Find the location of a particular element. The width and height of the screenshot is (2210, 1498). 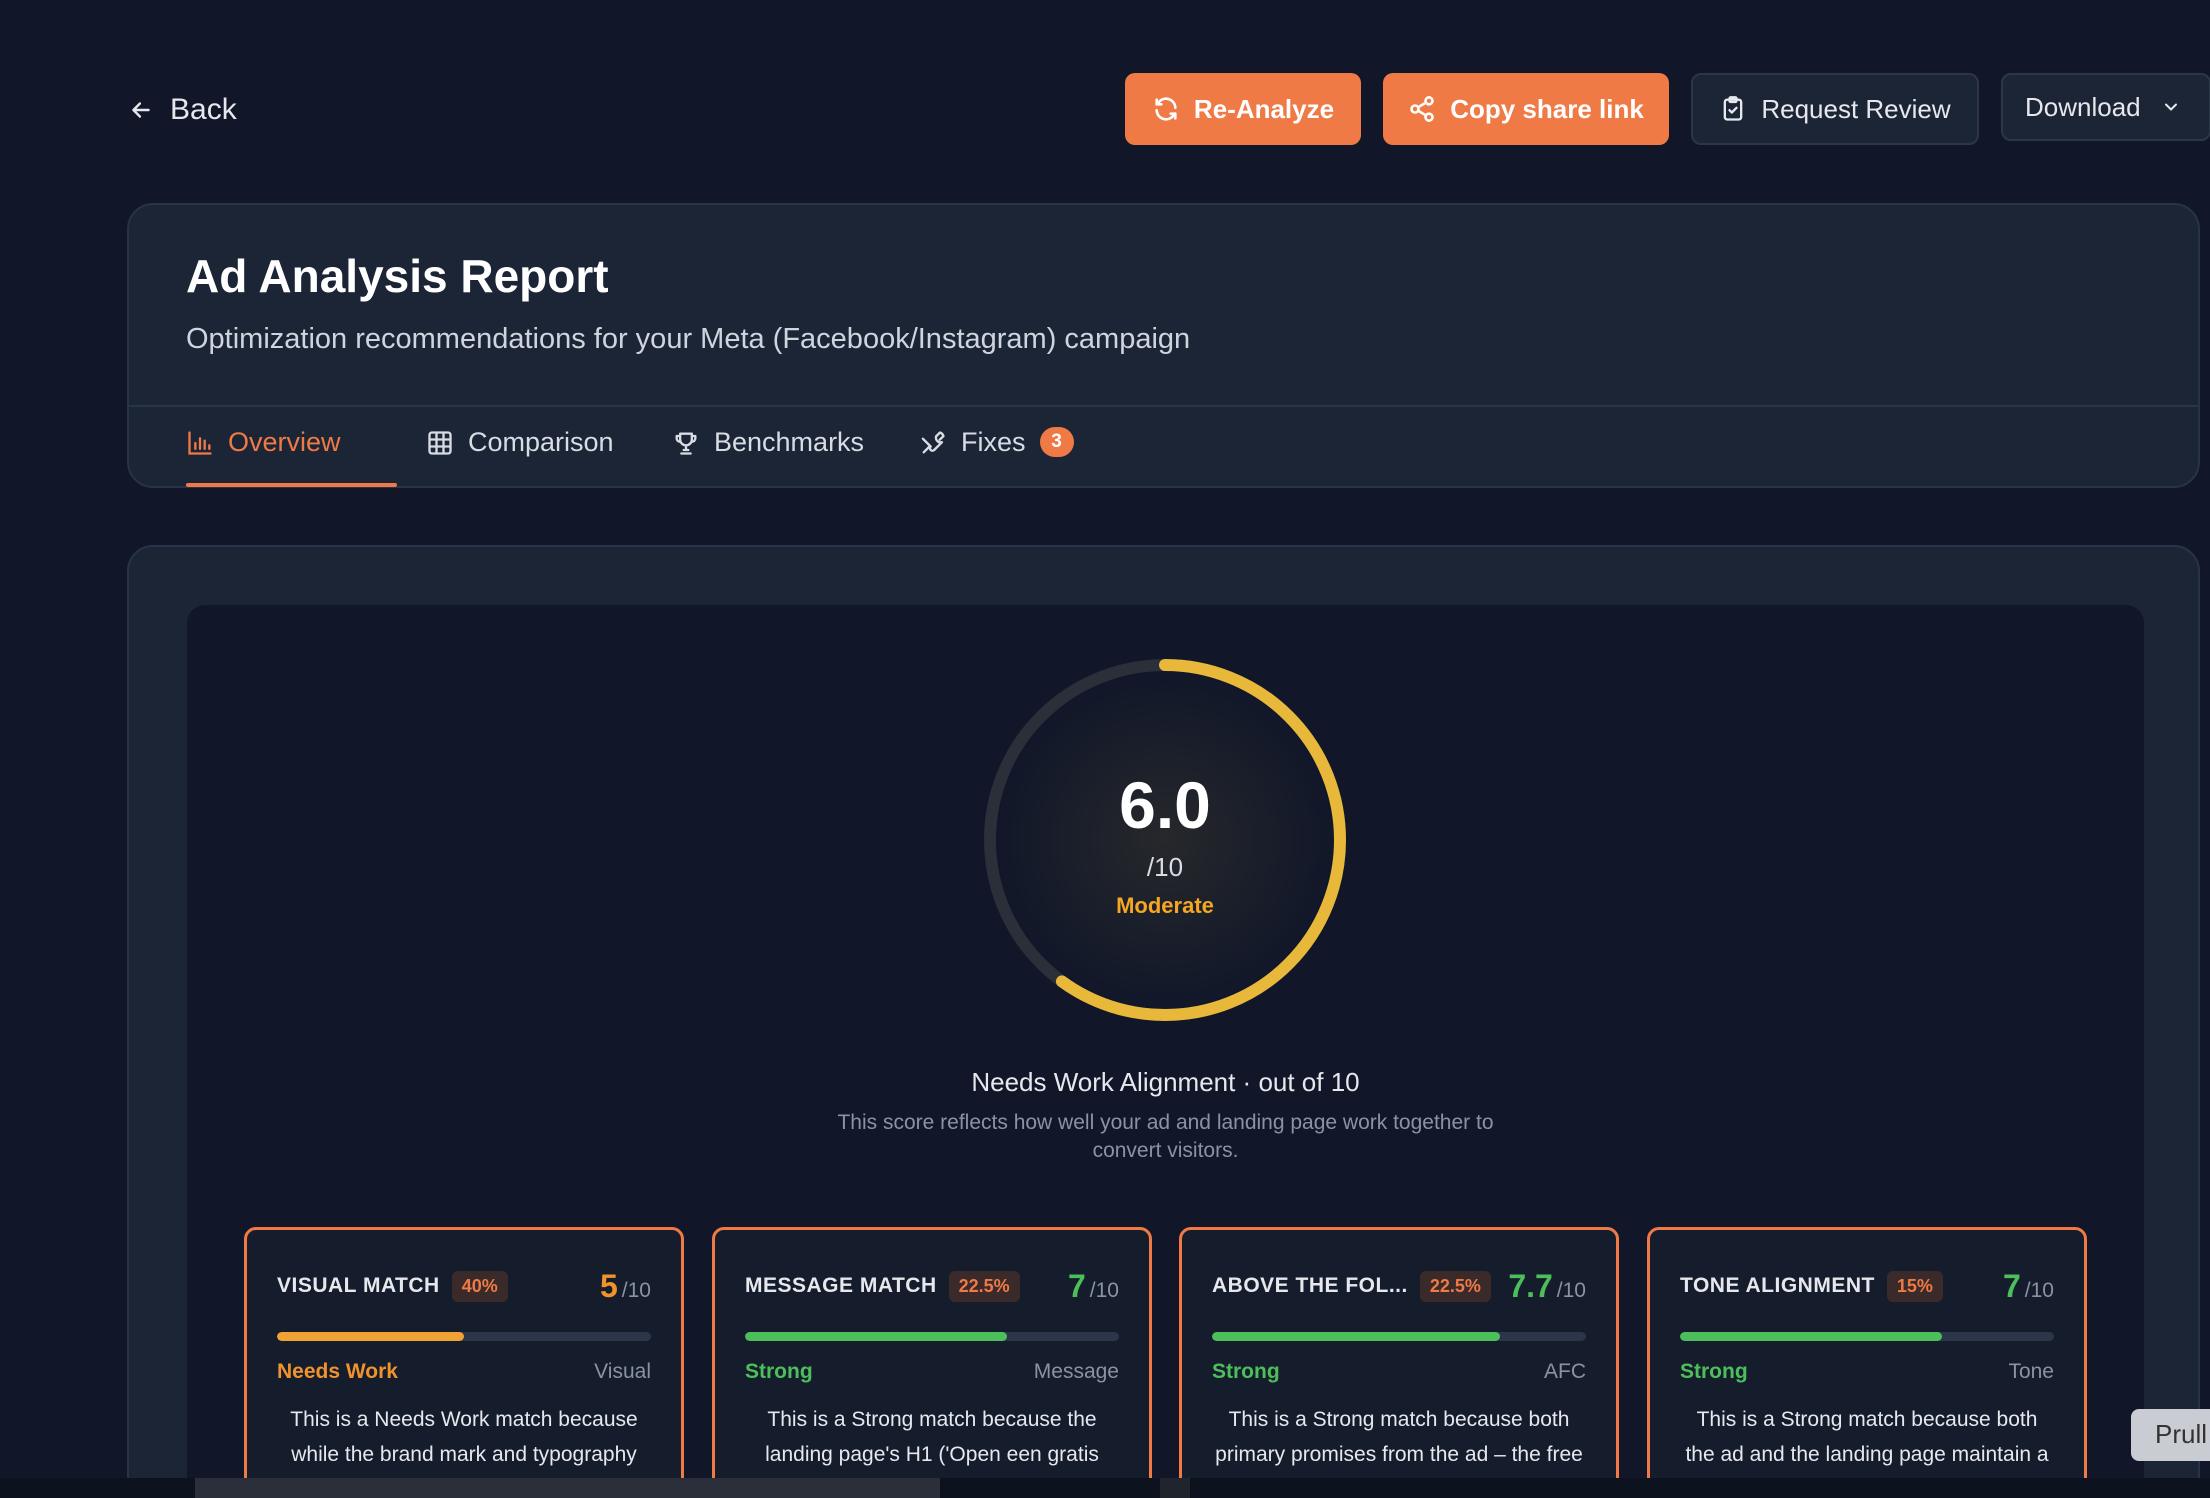

reanalyze-button: Re-Analyze is located at coordinates (1243, 109).